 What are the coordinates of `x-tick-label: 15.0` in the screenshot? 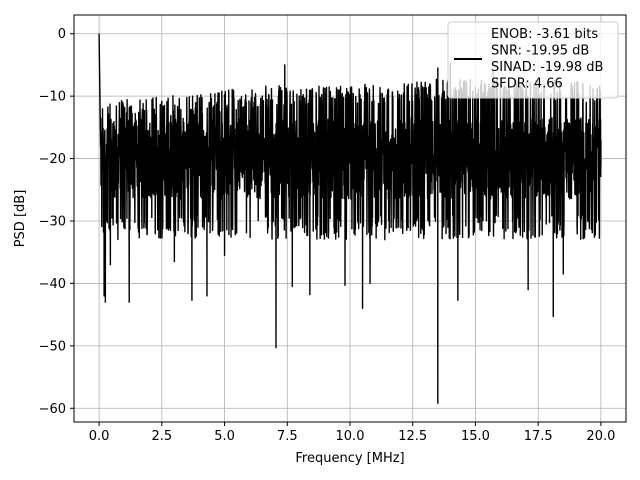 It's located at (475, 436).